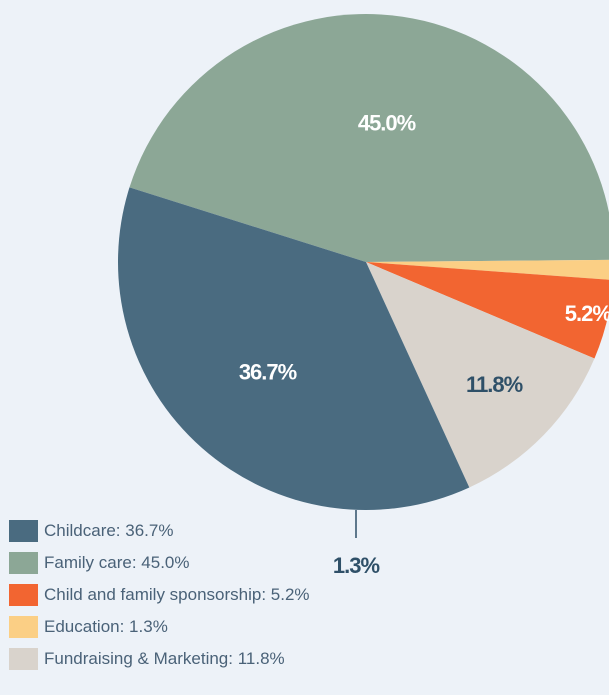  I want to click on pie-slice-education, so click(487, 269).